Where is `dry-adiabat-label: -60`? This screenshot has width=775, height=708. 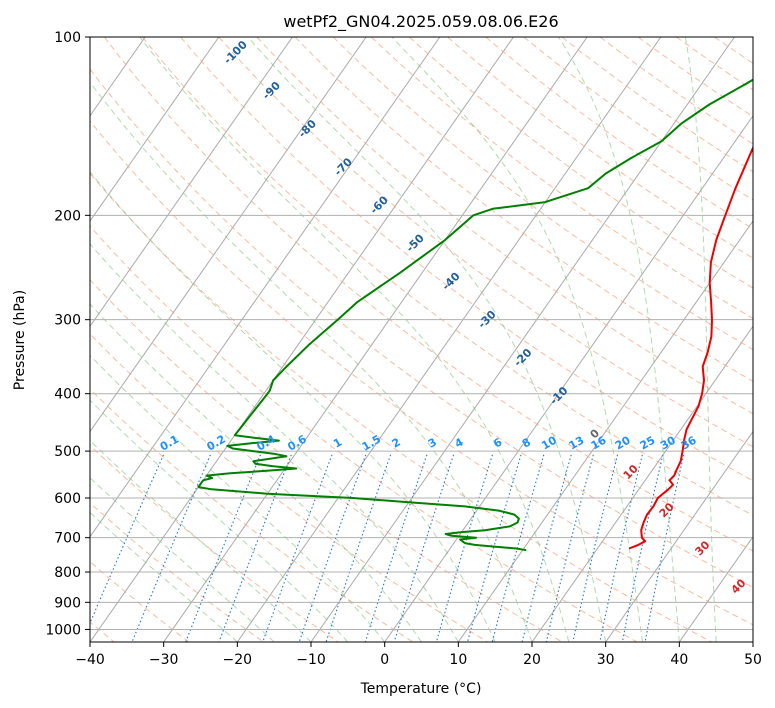 dry-adiabat-label: -60 is located at coordinates (379, 204).